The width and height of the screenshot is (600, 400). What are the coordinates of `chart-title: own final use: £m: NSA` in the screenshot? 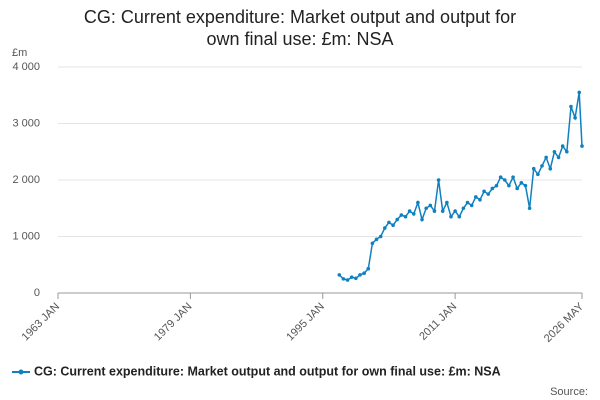 It's located at (299, 39).